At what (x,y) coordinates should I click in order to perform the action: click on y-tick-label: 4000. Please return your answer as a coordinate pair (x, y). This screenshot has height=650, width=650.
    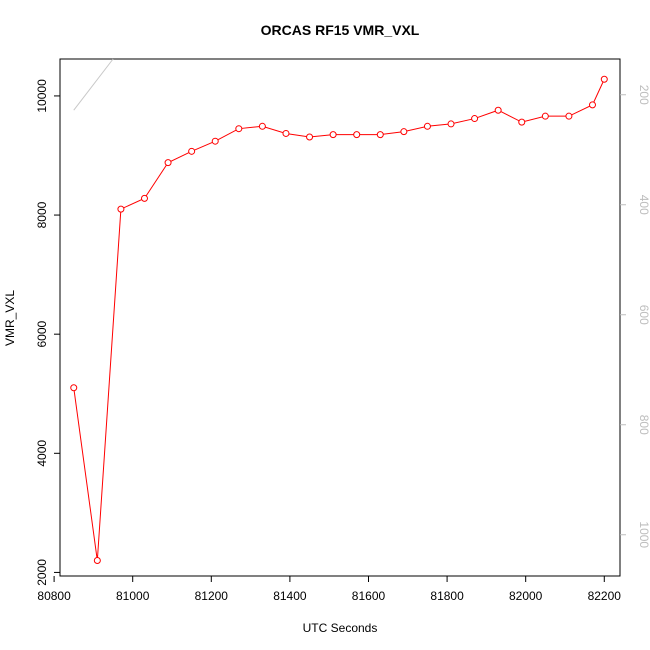
    Looking at the image, I should click on (42, 453).